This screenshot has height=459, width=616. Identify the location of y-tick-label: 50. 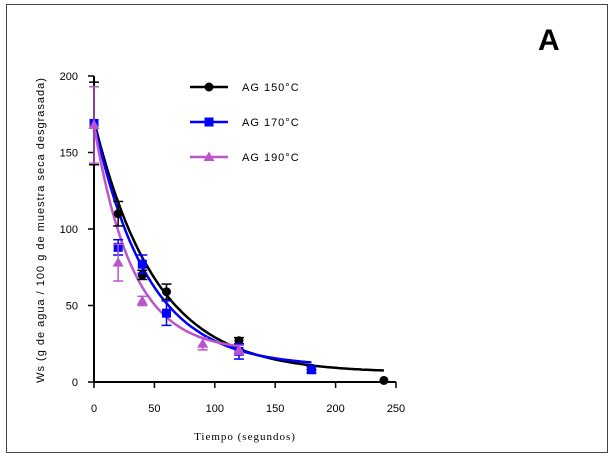
(72, 307).